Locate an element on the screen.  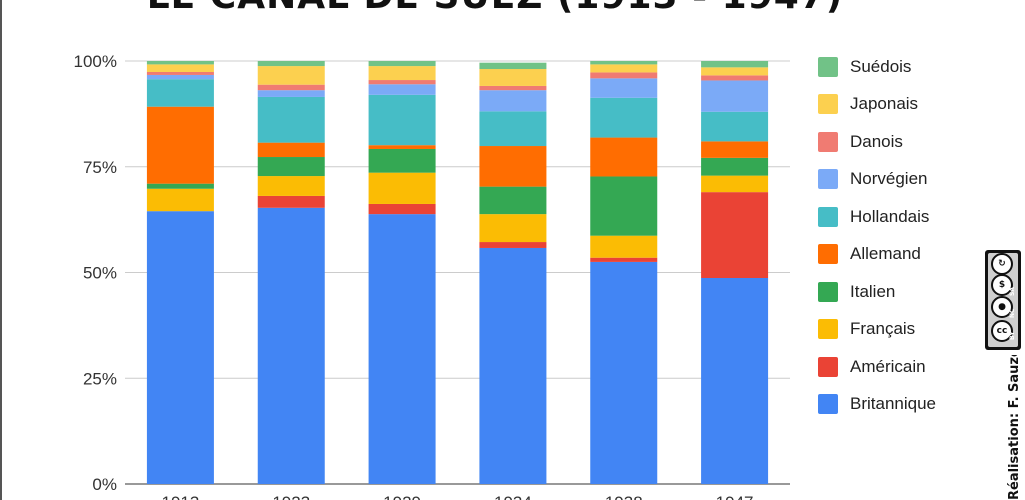
nc-icon: $ is located at coordinates (1002, 285).